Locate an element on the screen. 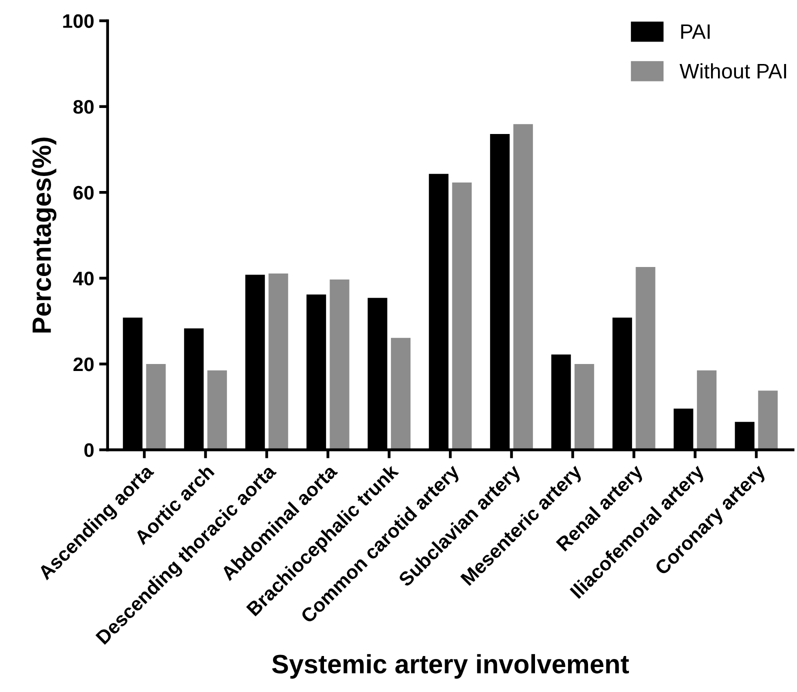 The height and width of the screenshot is (692, 797). y-axis-title: Percentages(%) is located at coordinates (44, 235).